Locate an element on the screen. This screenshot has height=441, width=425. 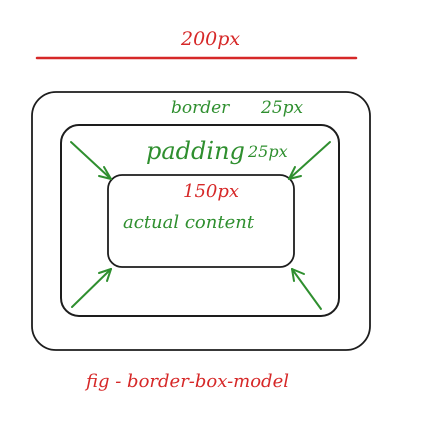
arrow-bottom-right is located at coordinates (306, 289).